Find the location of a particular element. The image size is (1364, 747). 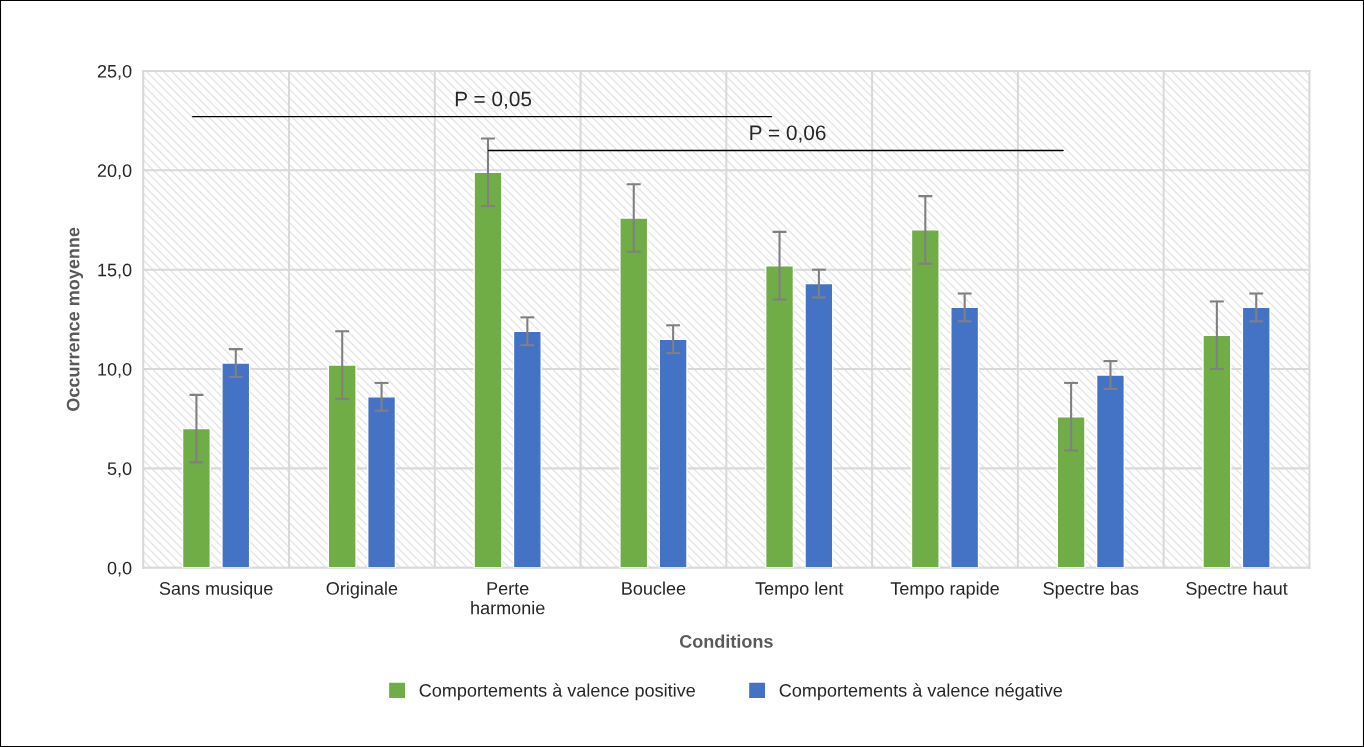

legend-label: Comportements à valence positive is located at coordinates (557, 692).